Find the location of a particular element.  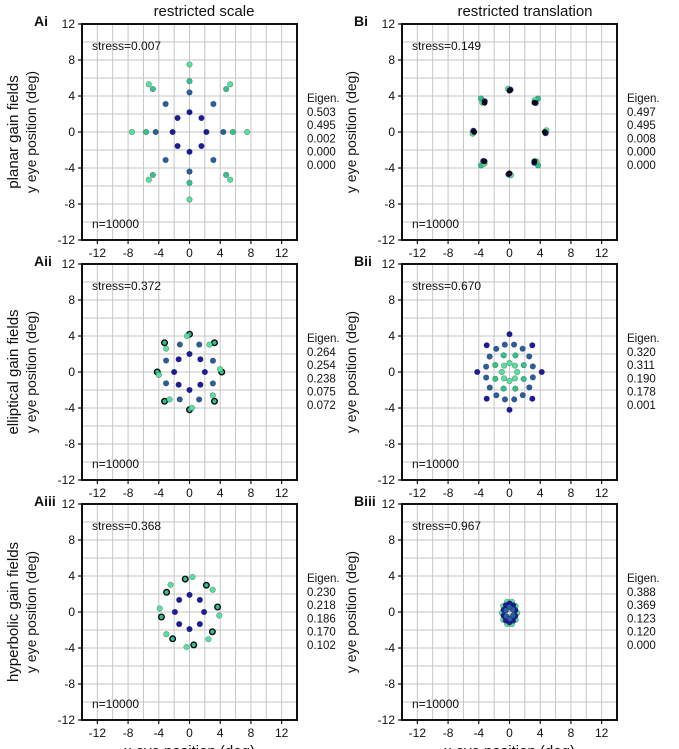

row-label-hyperbolic: hyperbolic gain fields is located at coordinates (13, 612).